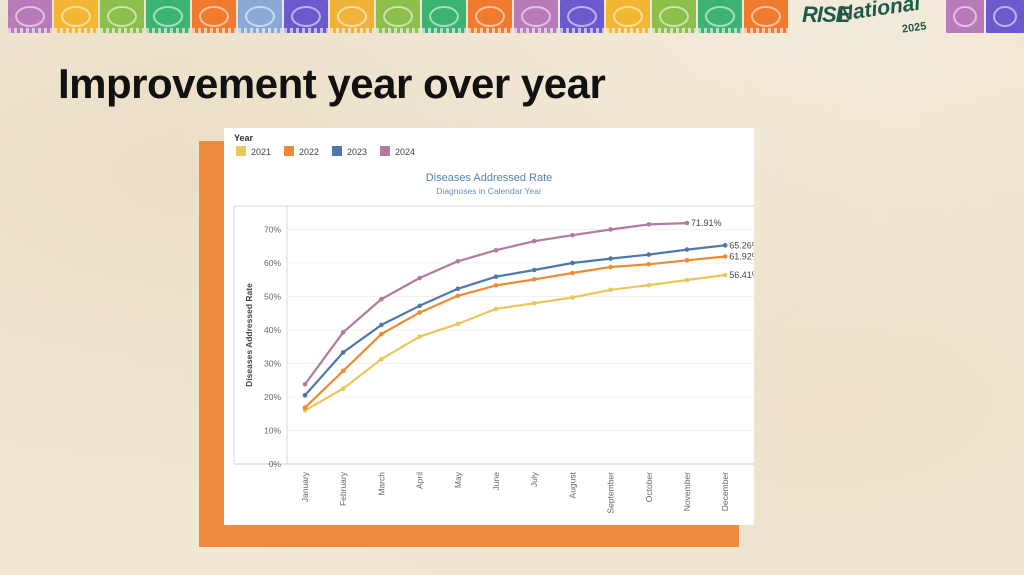  I want to click on series-line-2024, so click(496, 303).